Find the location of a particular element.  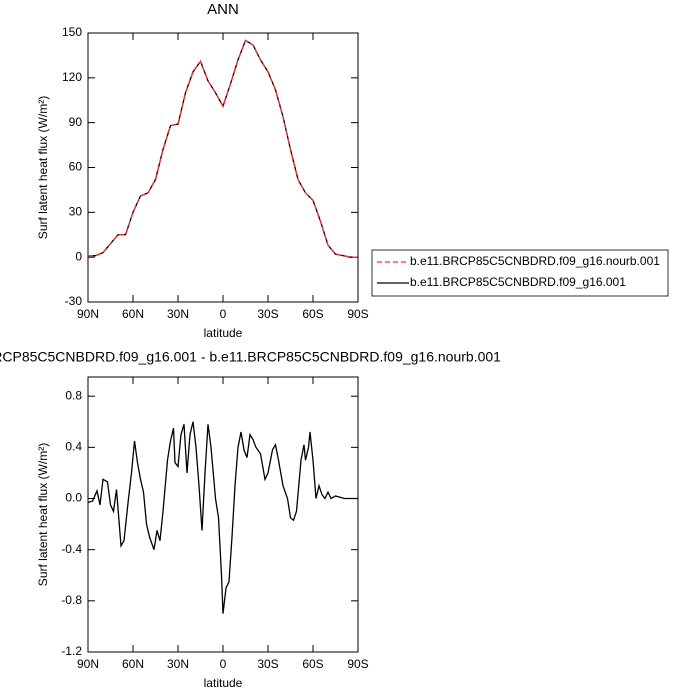

y-tick-label: 0.4 is located at coordinates (73, 447).